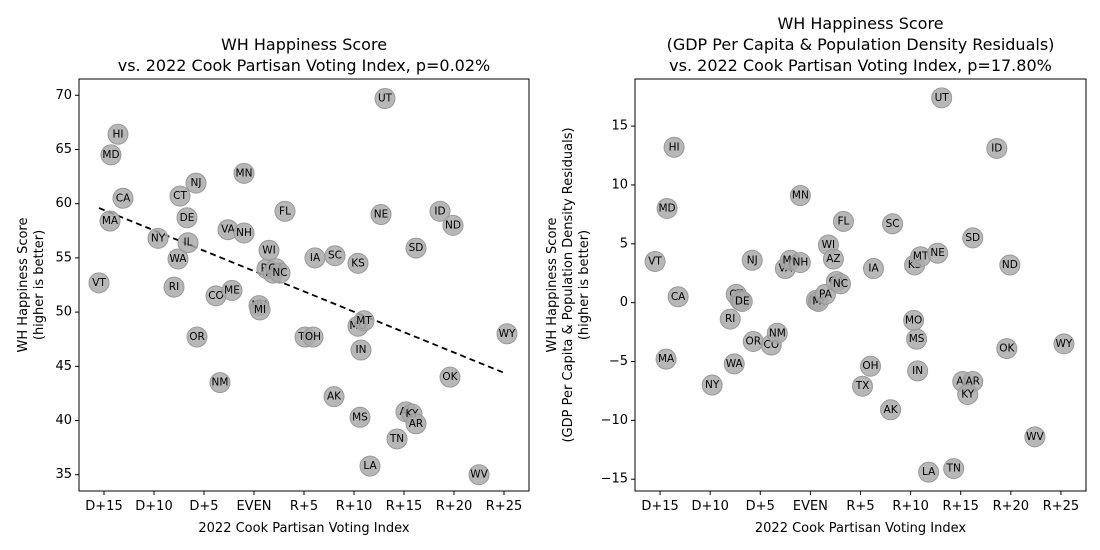 The height and width of the screenshot is (550, 1100). I want to click on data-point-ri: RI, so click(174, 287).